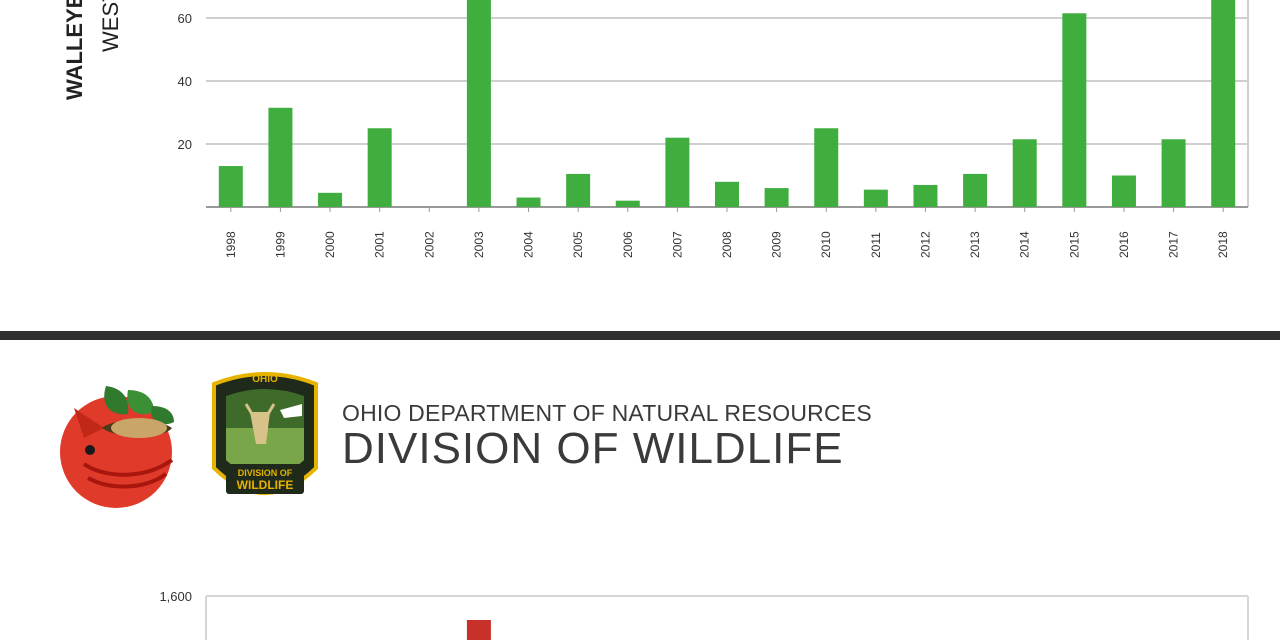 This screenshot has height=640, width=1280. What do you see at coordinates (117, 447) in the screenshot?
I see `cardinal-logo` at bounding box center [117, 447].